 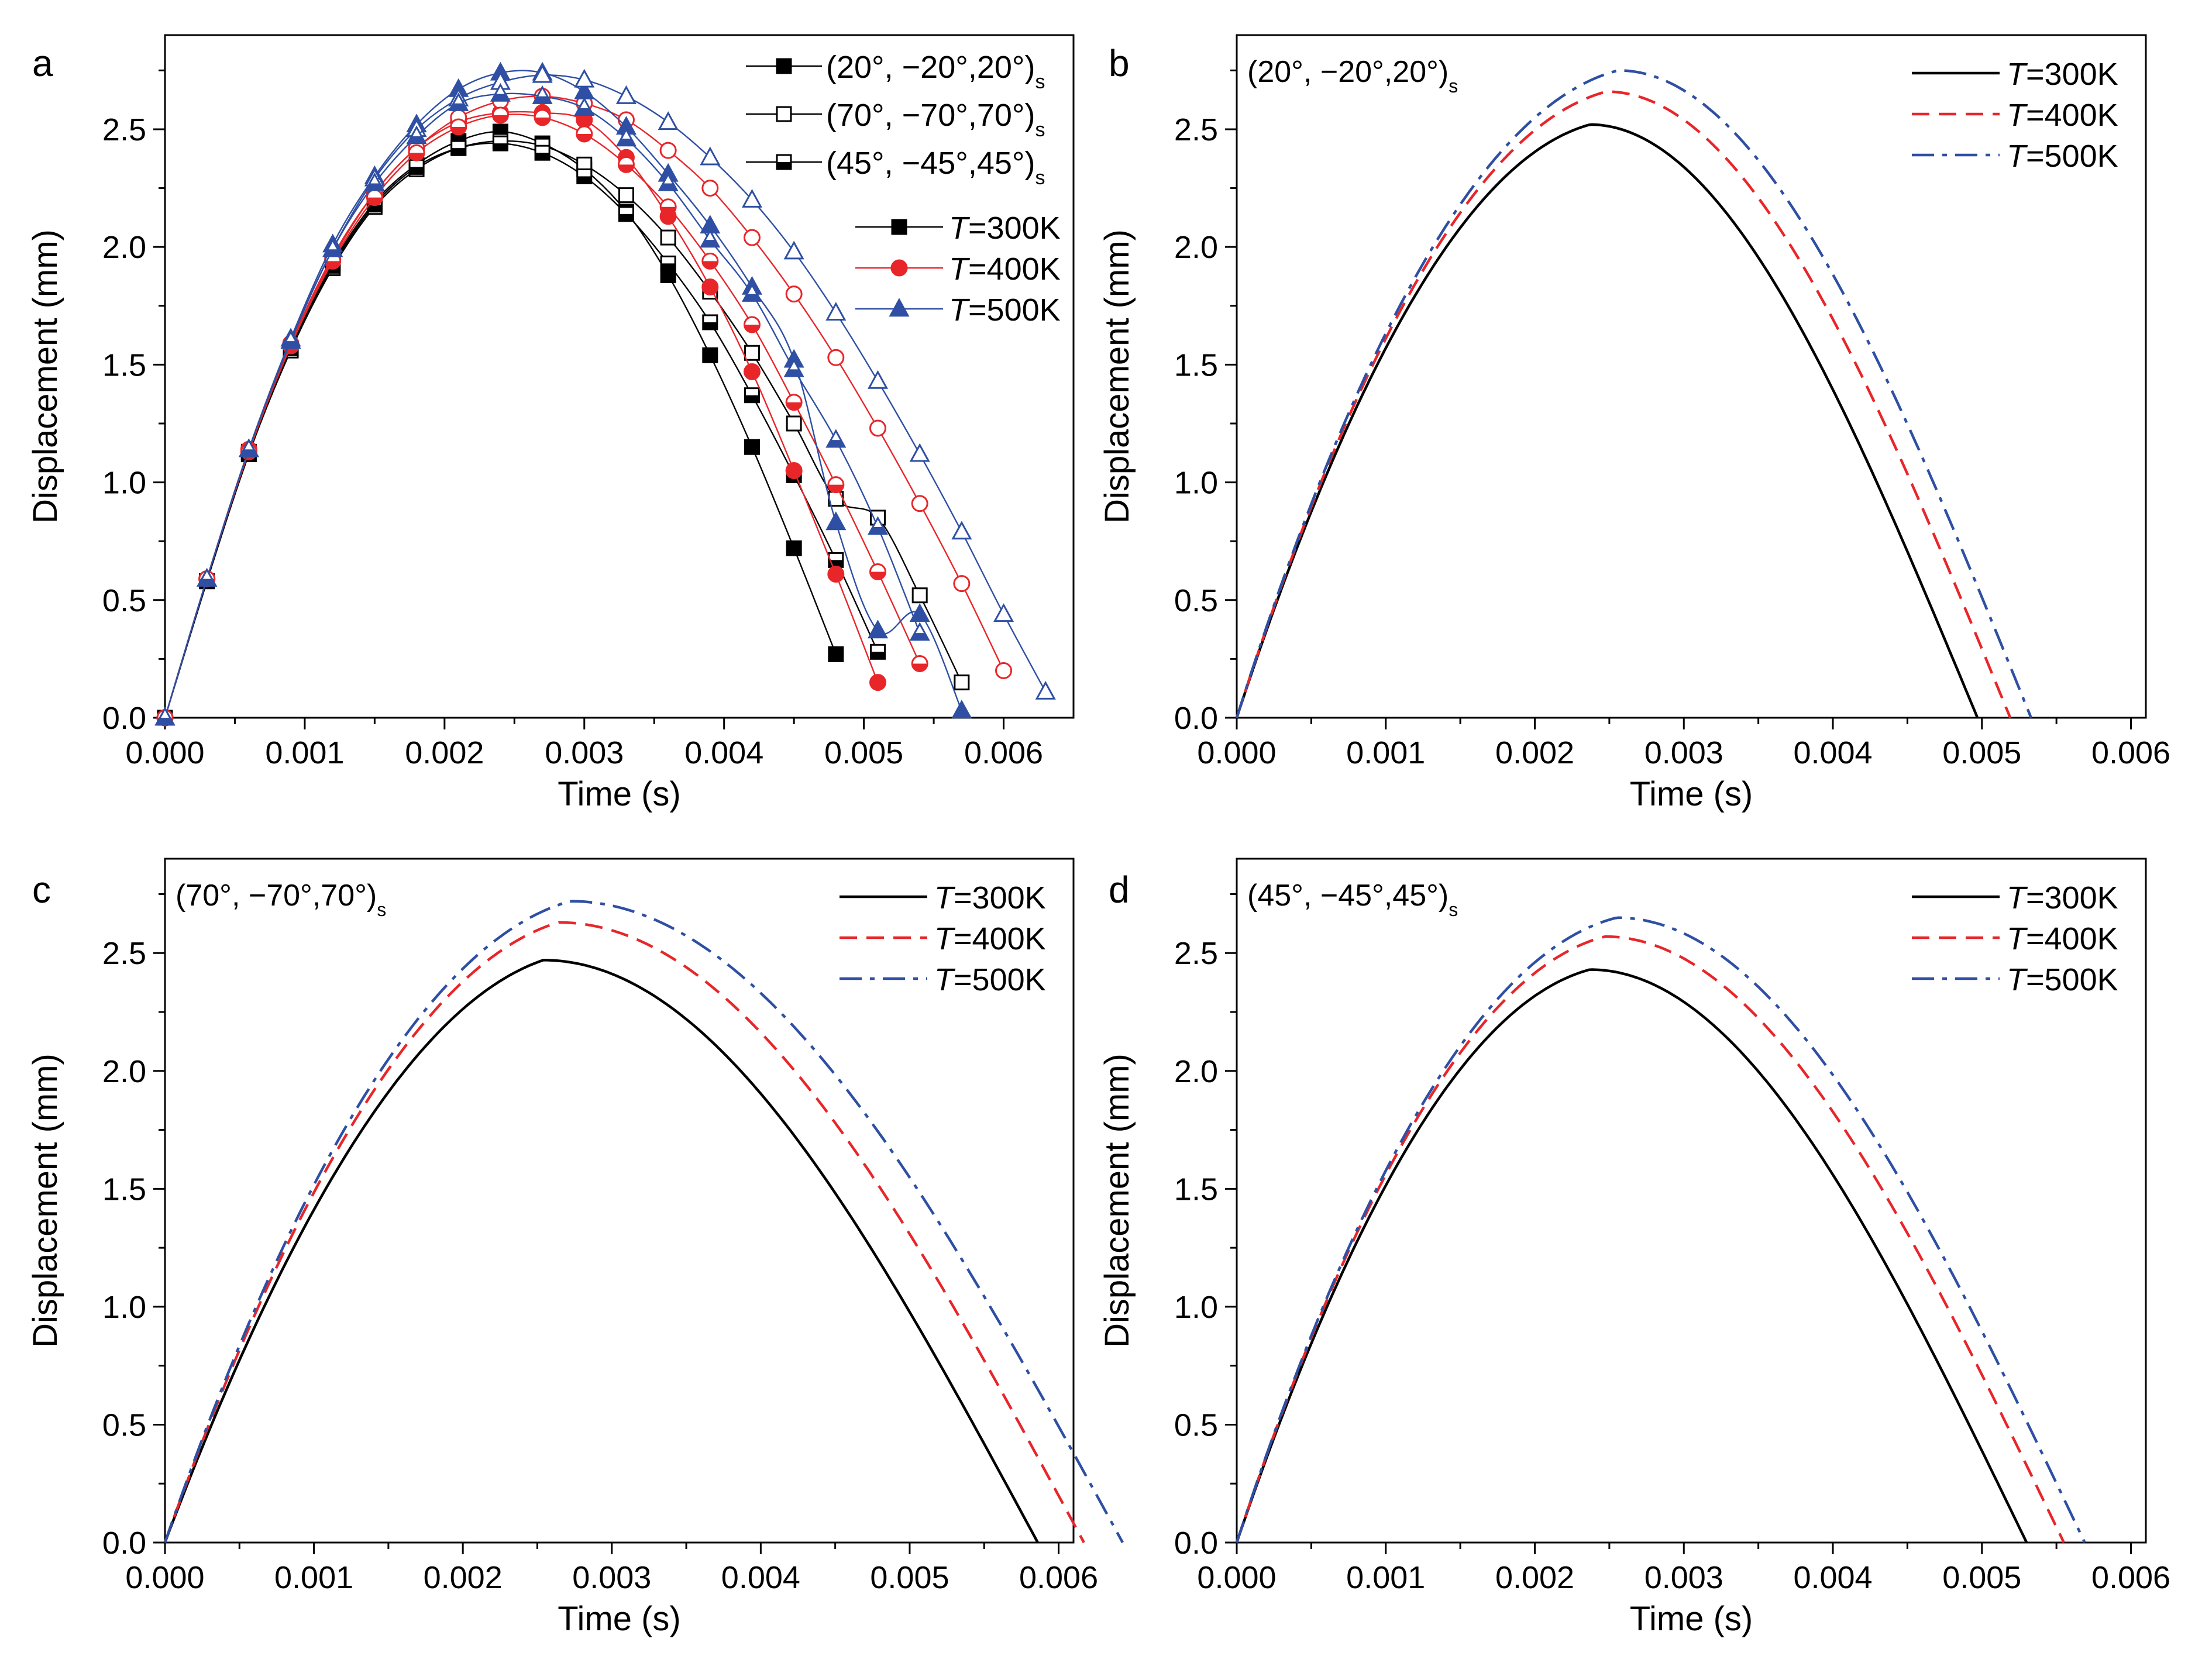 What do you see at coordinates (42, 63) in the screenshot?
I see `panel-letter: a` at bounding box center [42, 63].